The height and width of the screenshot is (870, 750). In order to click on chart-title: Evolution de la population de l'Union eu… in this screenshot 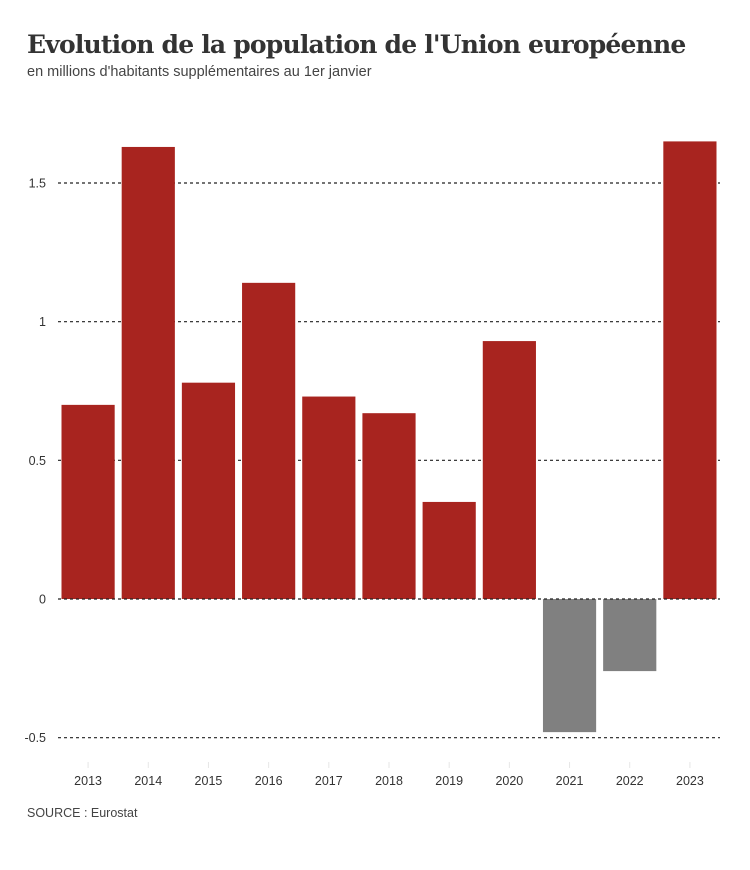, I will do `click(356, 44)`.